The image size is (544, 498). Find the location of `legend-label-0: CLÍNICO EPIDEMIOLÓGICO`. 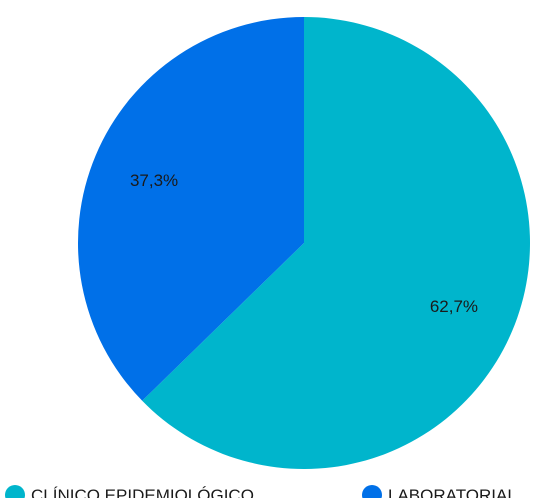

legend-label-0: CLÍNICO EPIDEMIOLÓGICO is located at coordinates (142, 492).